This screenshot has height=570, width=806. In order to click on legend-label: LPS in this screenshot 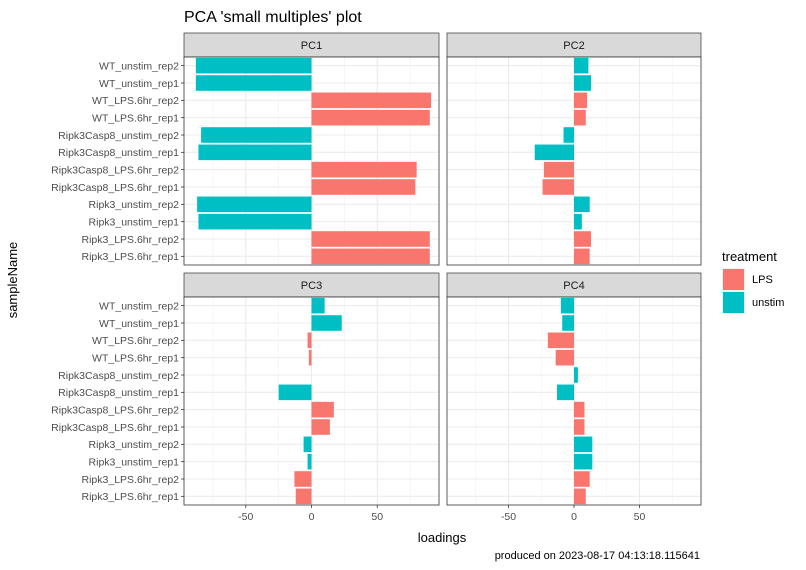, I will do `click(762, 280)`.